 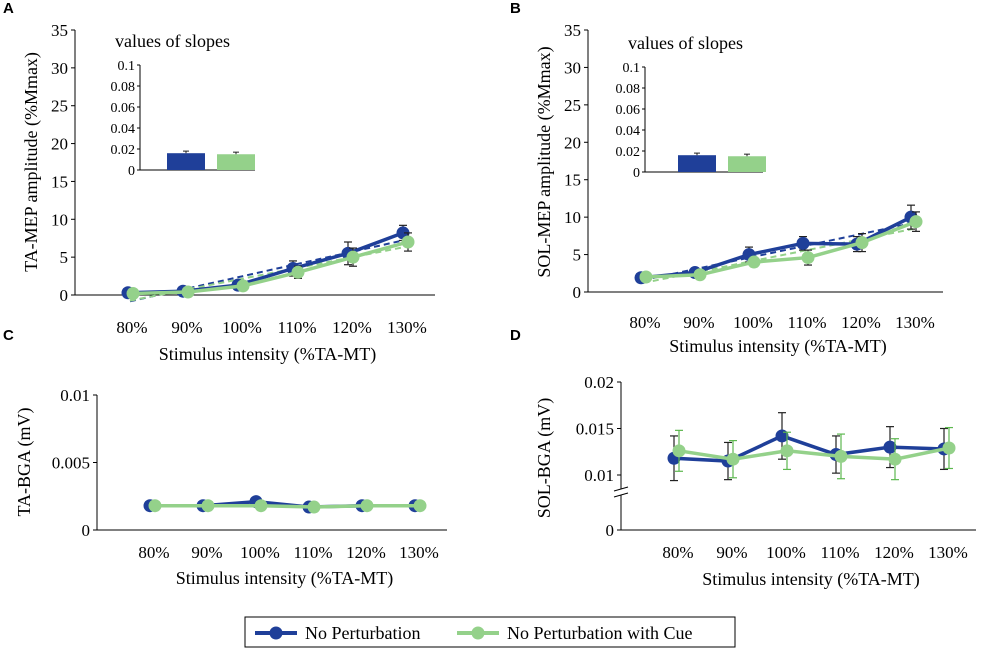 What do you see at coordinates (515, 8) in the screenshot?
I see `panel-letter-b: B` at bounding box center [515, 8].